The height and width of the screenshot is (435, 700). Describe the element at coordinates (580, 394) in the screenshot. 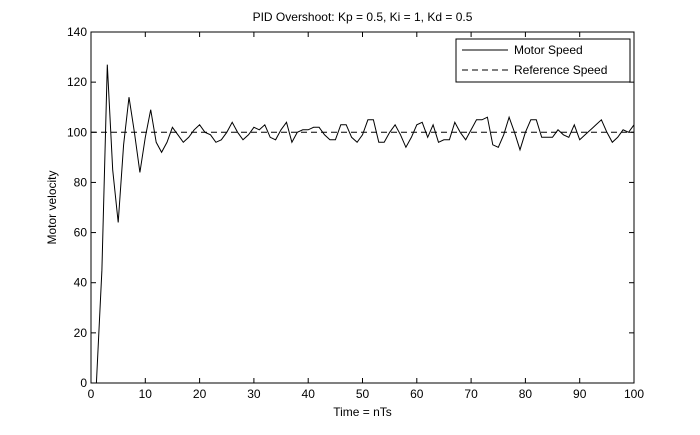

I see `x-tick-label: 90` at that location.